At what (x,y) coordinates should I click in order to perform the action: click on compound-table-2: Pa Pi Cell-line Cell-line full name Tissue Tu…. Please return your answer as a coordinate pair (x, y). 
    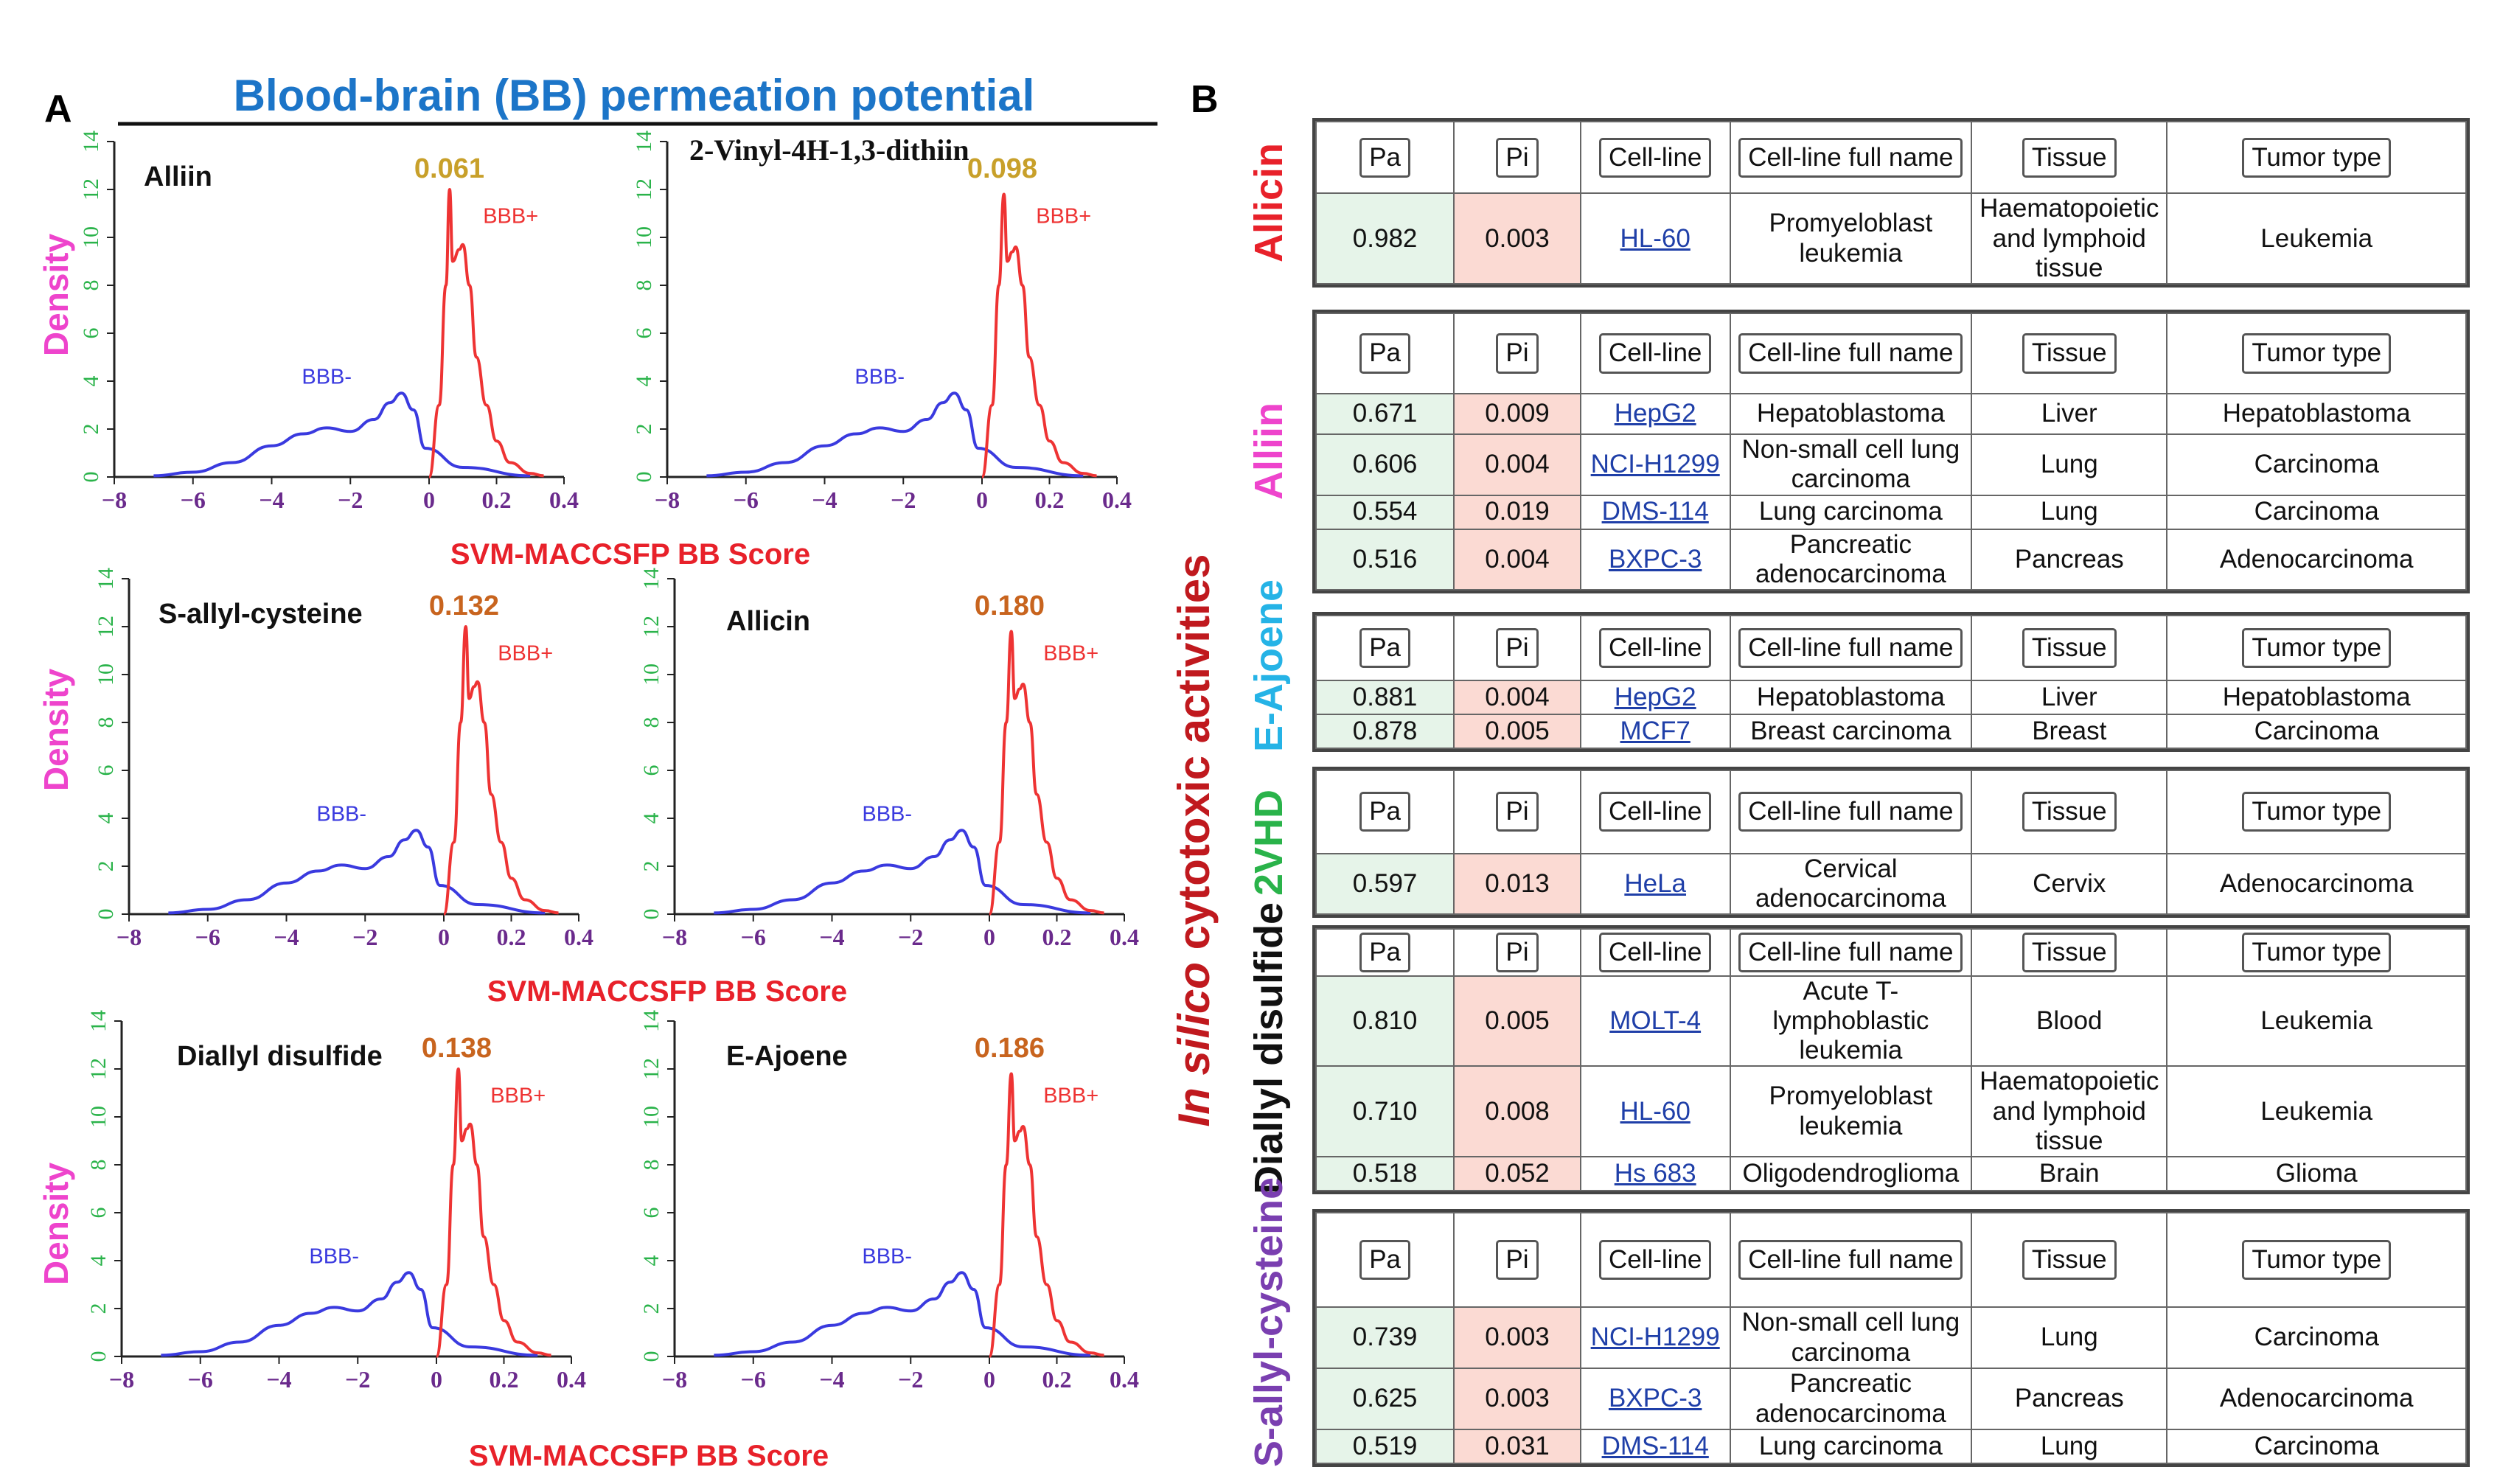
    Looking at the image, I should click on (1891, 682).